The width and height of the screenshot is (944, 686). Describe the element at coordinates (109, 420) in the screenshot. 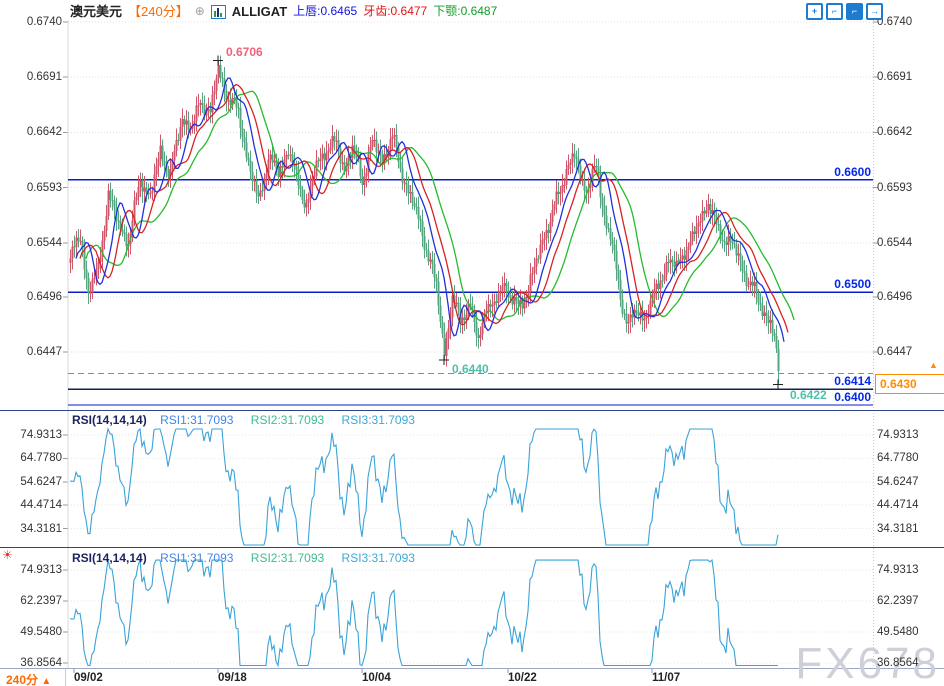

I see `rsi1-title: RSI(14,14,14)` at that location.